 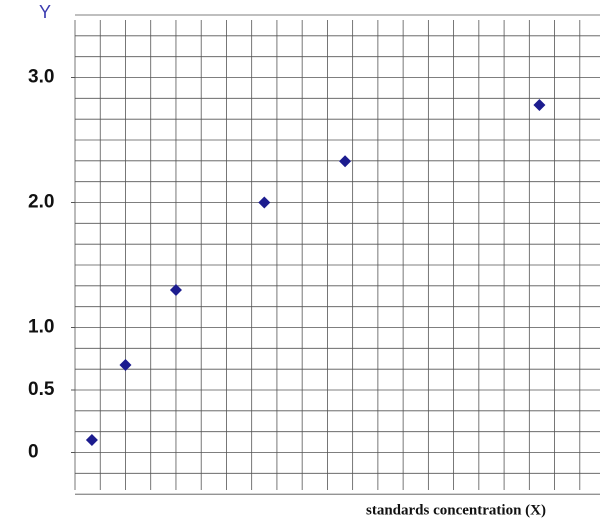 I want to click on y-tick-label: 1.0, so click(x=41, y=327).